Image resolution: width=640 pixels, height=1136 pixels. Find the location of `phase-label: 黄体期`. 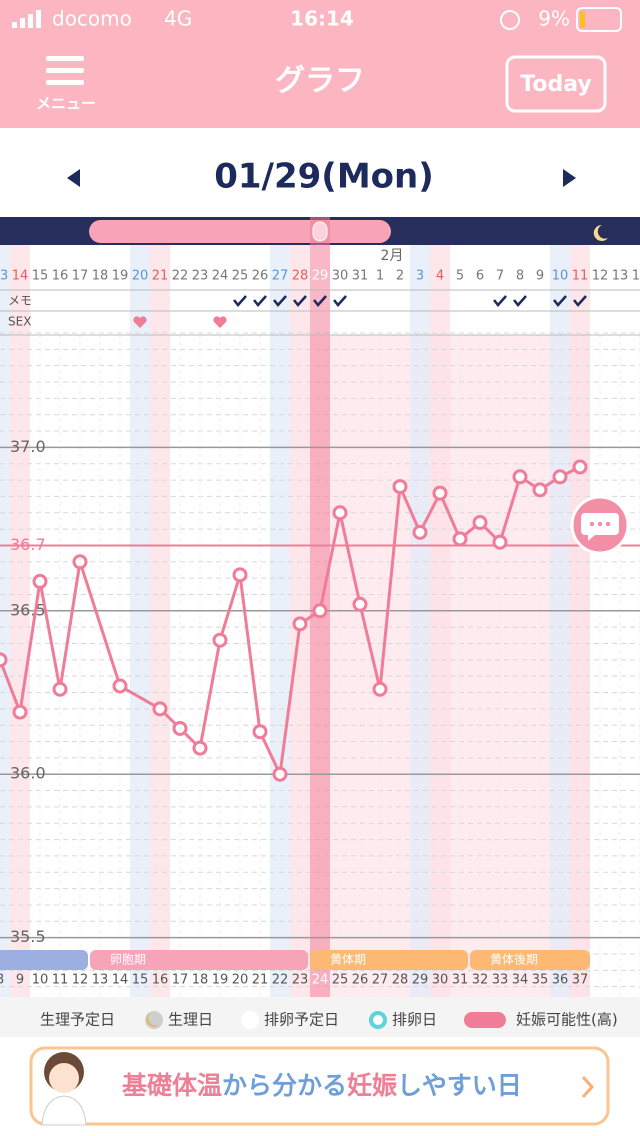

phase-label: 黄体期 is located at coordinates (348, 960).